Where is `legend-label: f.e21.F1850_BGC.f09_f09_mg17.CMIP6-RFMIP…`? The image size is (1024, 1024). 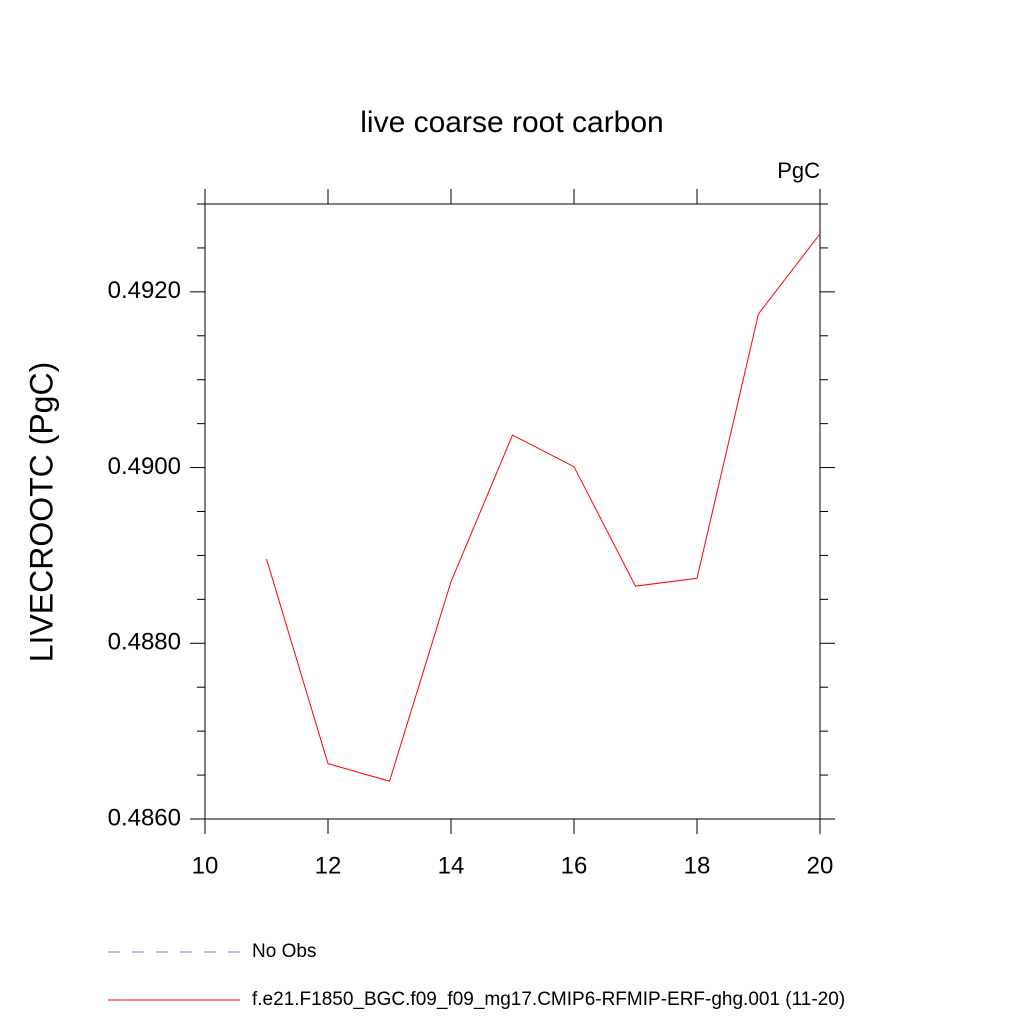 legend-label: f.e21.F1850_BGC.f09_f09_mg17.CMIP6-RFMIP… is located at coordinates (548, 999).